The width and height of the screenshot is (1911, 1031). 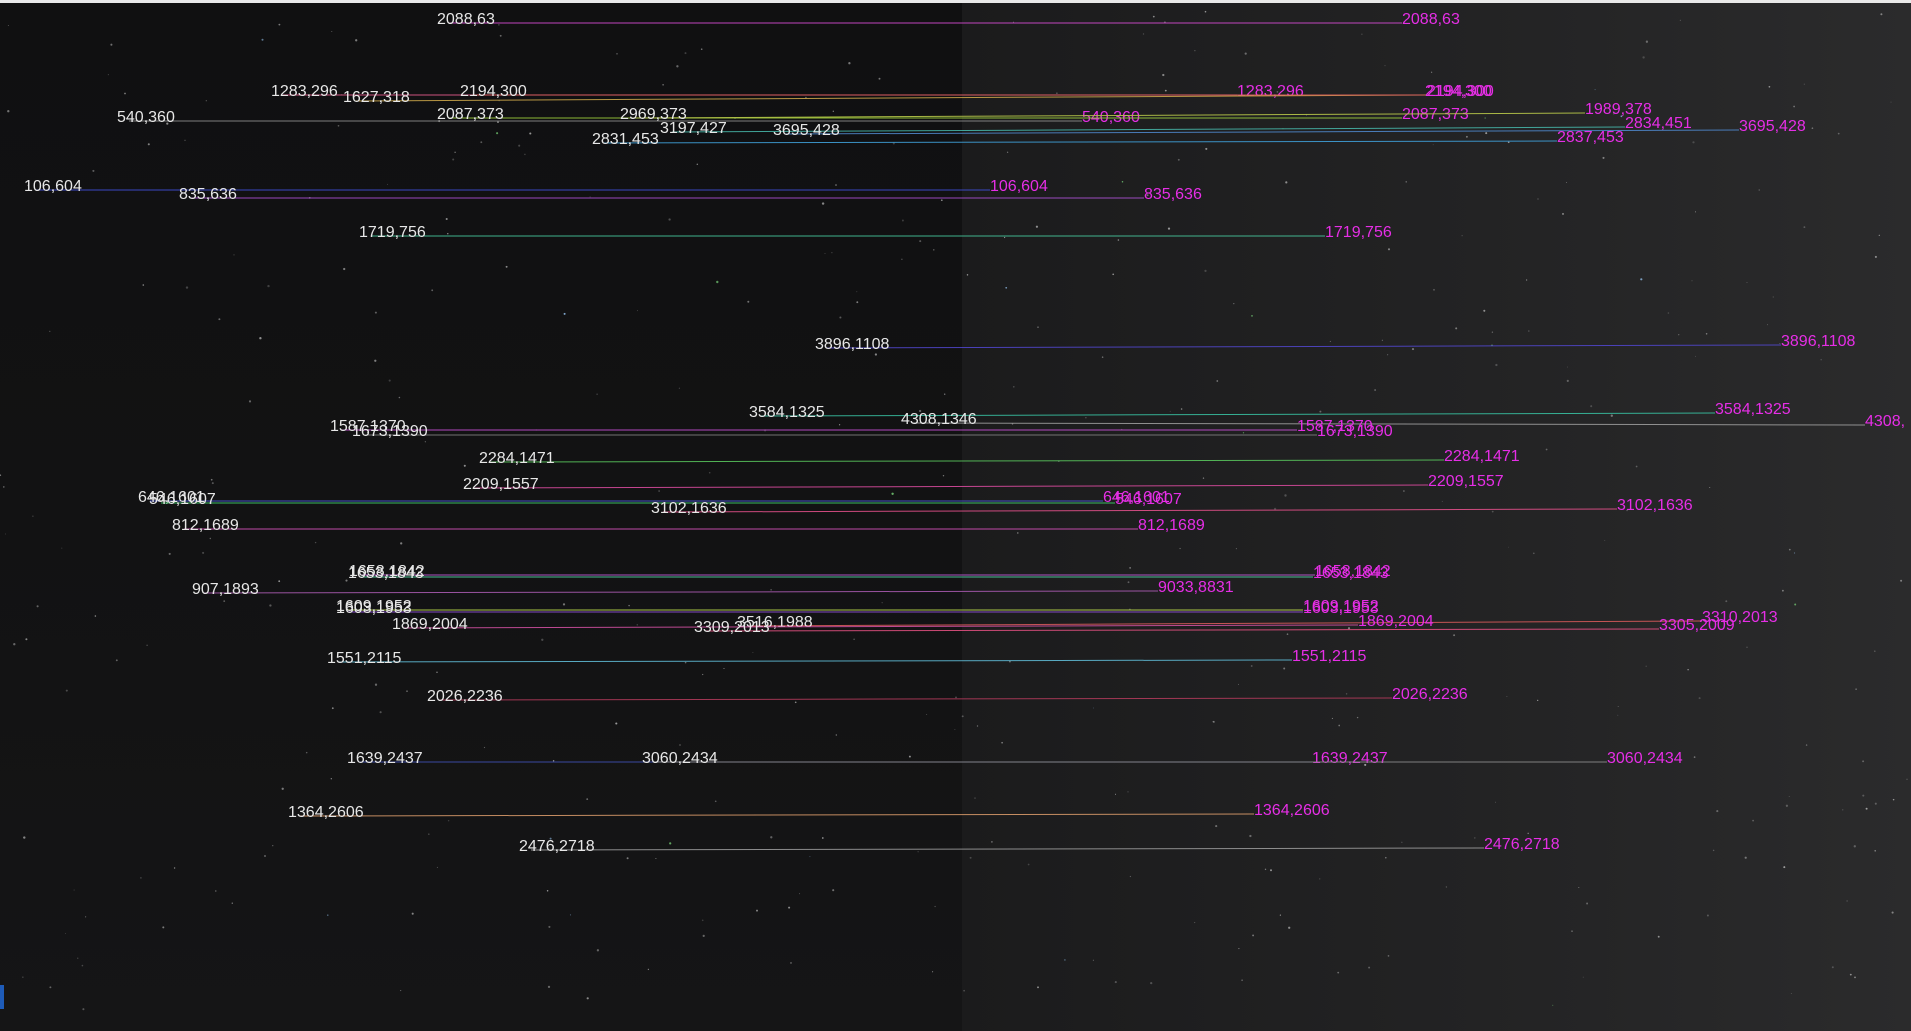 I want to click on match-line, so click(x=681, y=592).